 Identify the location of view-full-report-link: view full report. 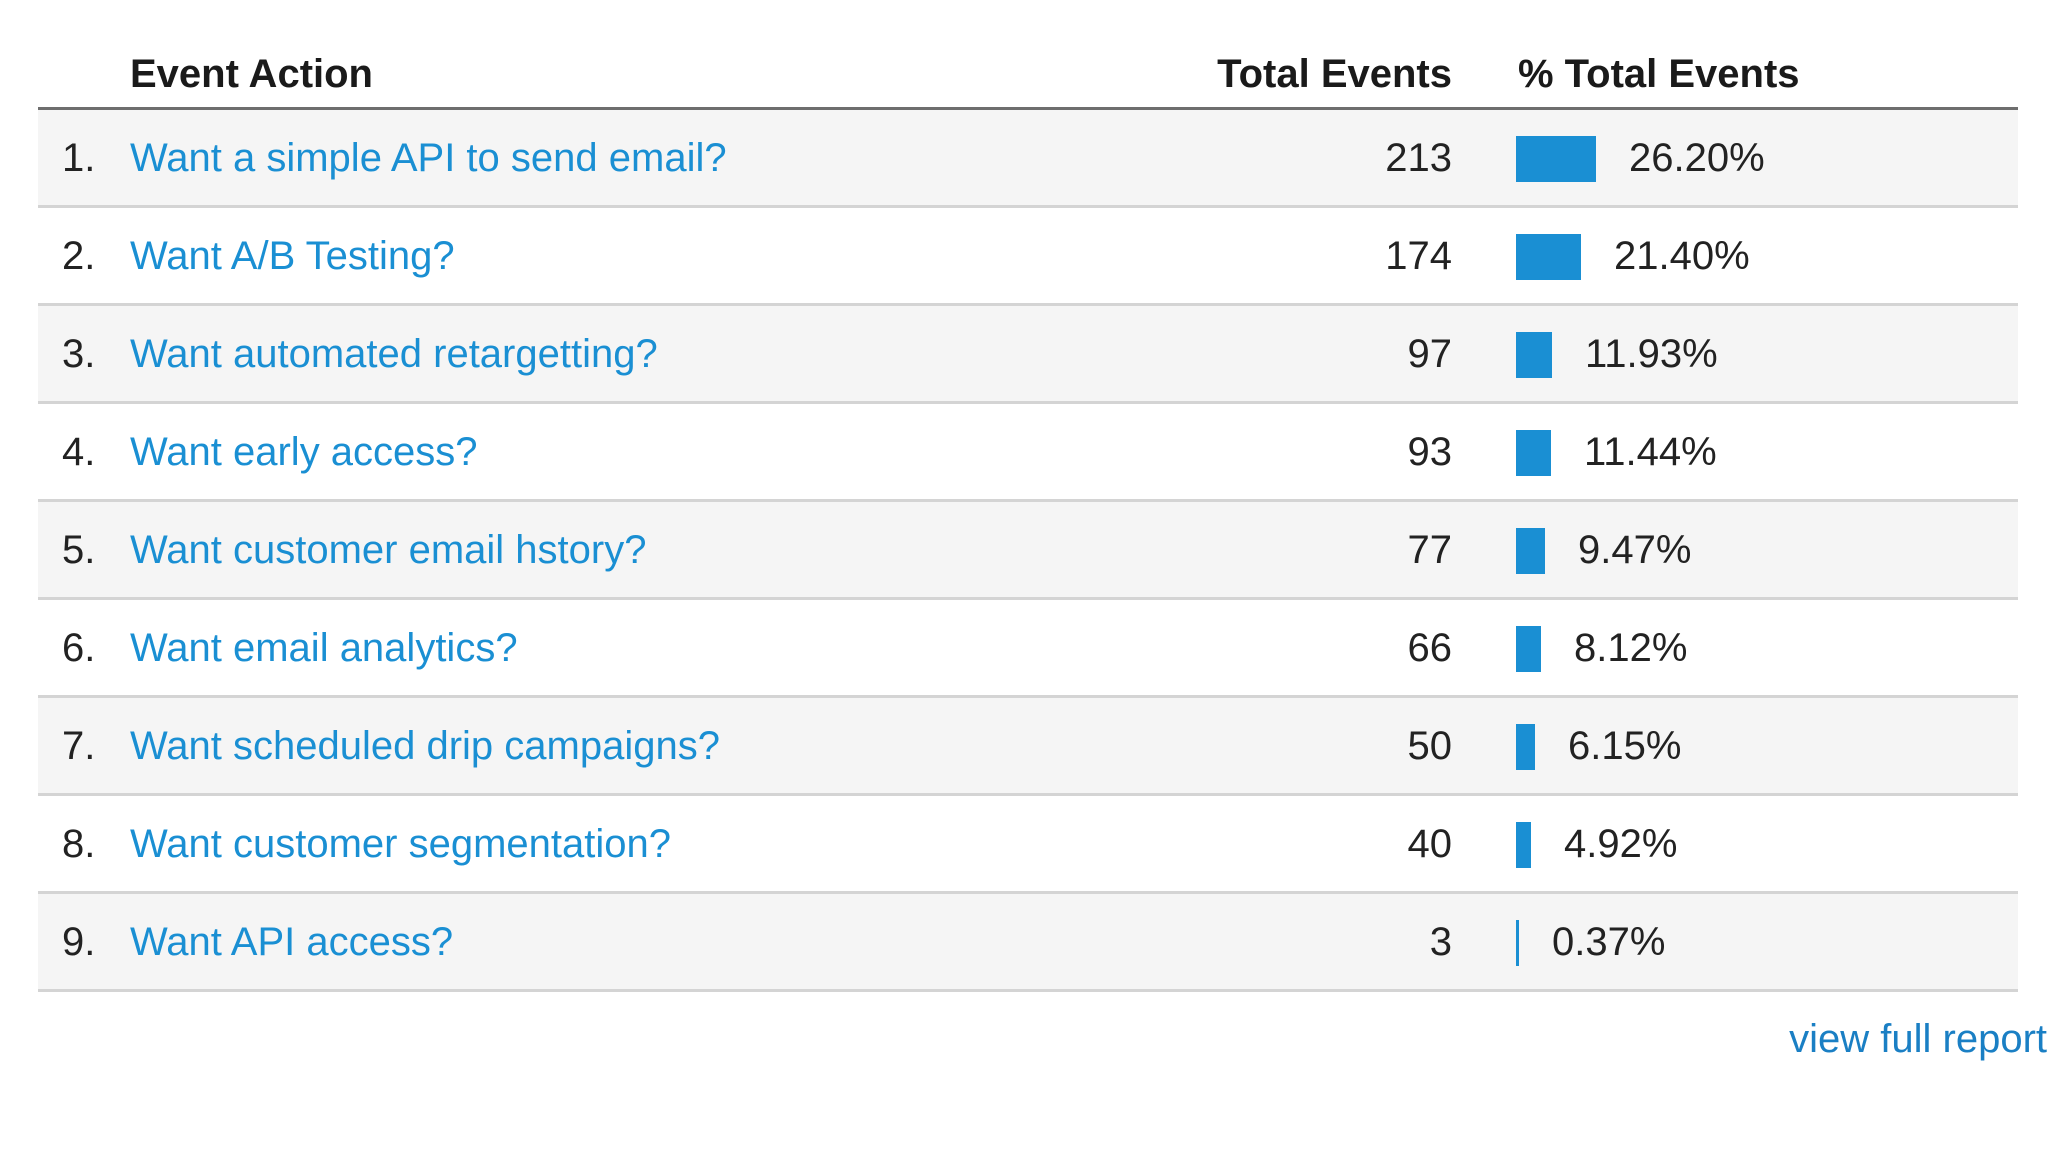
(1918, 1039).